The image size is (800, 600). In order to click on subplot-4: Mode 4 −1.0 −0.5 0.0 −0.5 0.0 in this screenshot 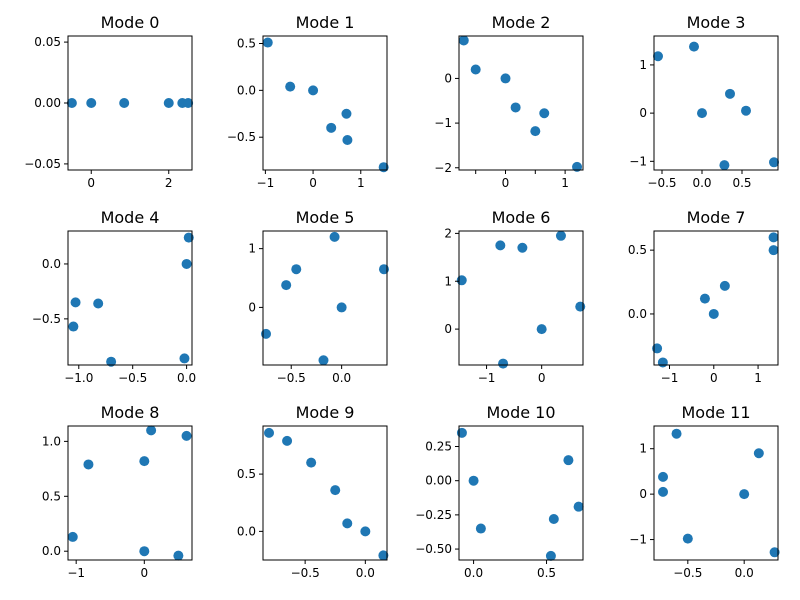, I will do `click(114, 296)`.